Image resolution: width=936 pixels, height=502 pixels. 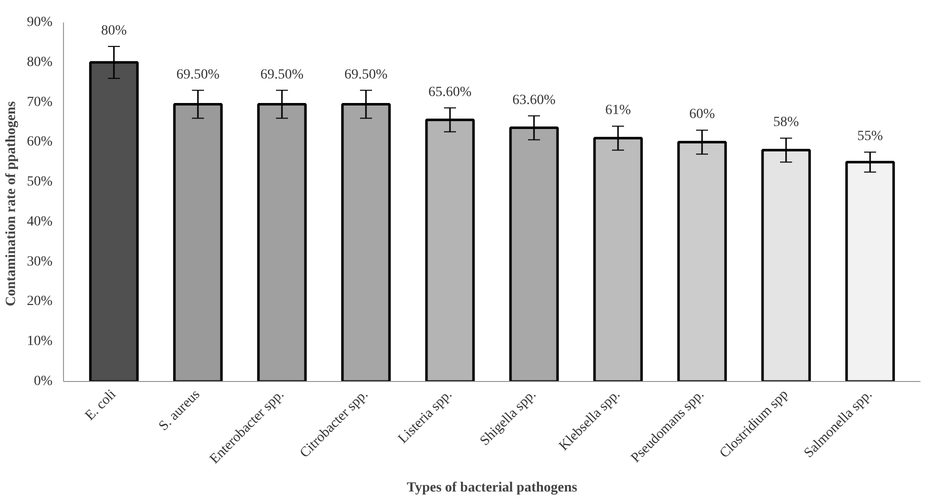 I want to click on data-label: 55%, so click(x=870, y=136).